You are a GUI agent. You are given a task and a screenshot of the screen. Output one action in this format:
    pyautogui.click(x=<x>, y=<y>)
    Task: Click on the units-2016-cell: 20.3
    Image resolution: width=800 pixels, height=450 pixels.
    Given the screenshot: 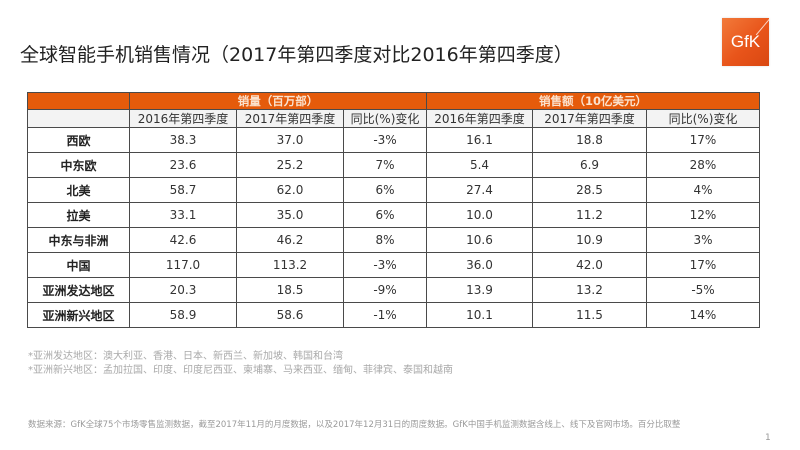 What is the action you would take?
    pyautogui.click(x=183, y=290)
    